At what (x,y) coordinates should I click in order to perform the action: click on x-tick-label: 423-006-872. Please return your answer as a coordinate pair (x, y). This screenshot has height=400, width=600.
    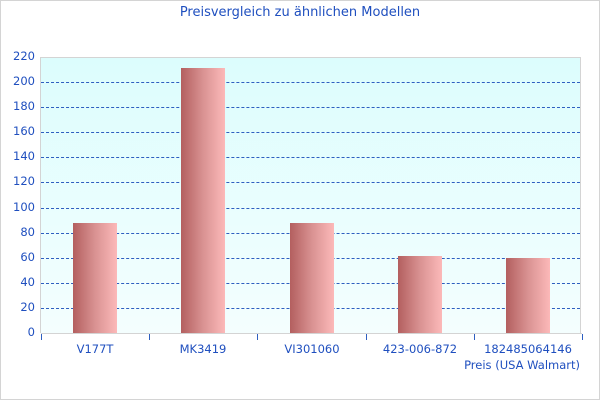
    Looking at the image, I should click on (420, 349).